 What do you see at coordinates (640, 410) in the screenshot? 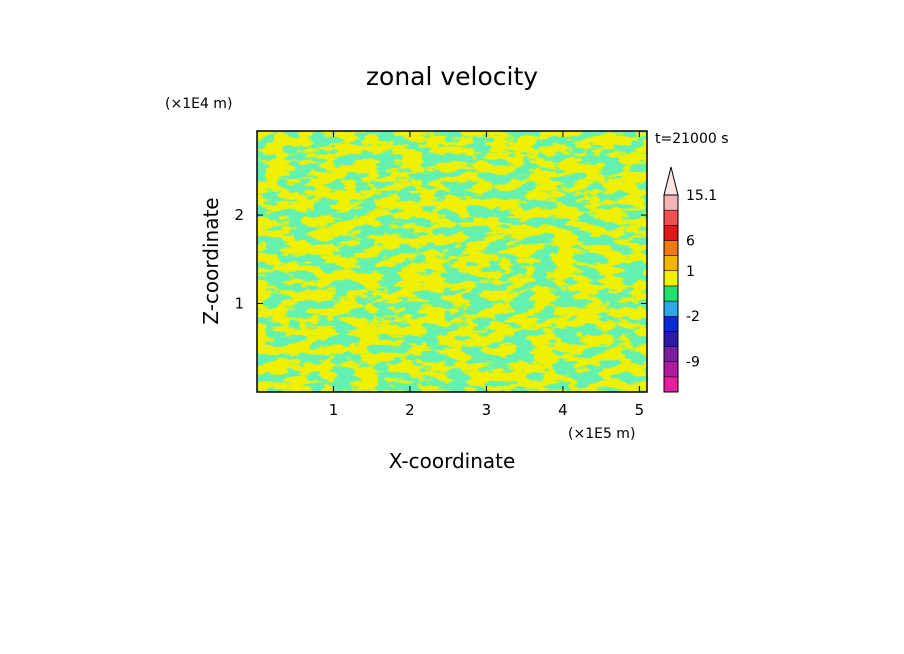
I see `x-tick-label: 5` at bounding box center [640, 410].